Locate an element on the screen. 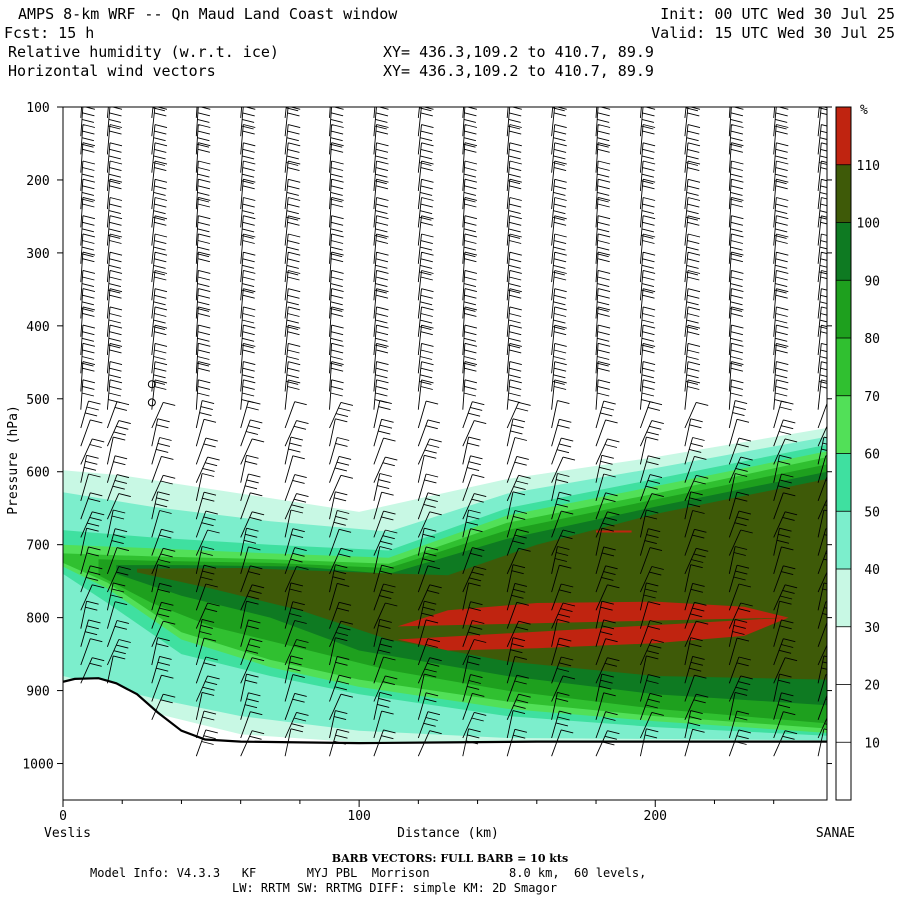 The height and width of the screenshot is (900, 900). terrain-line is located at coordinates (445, 711).